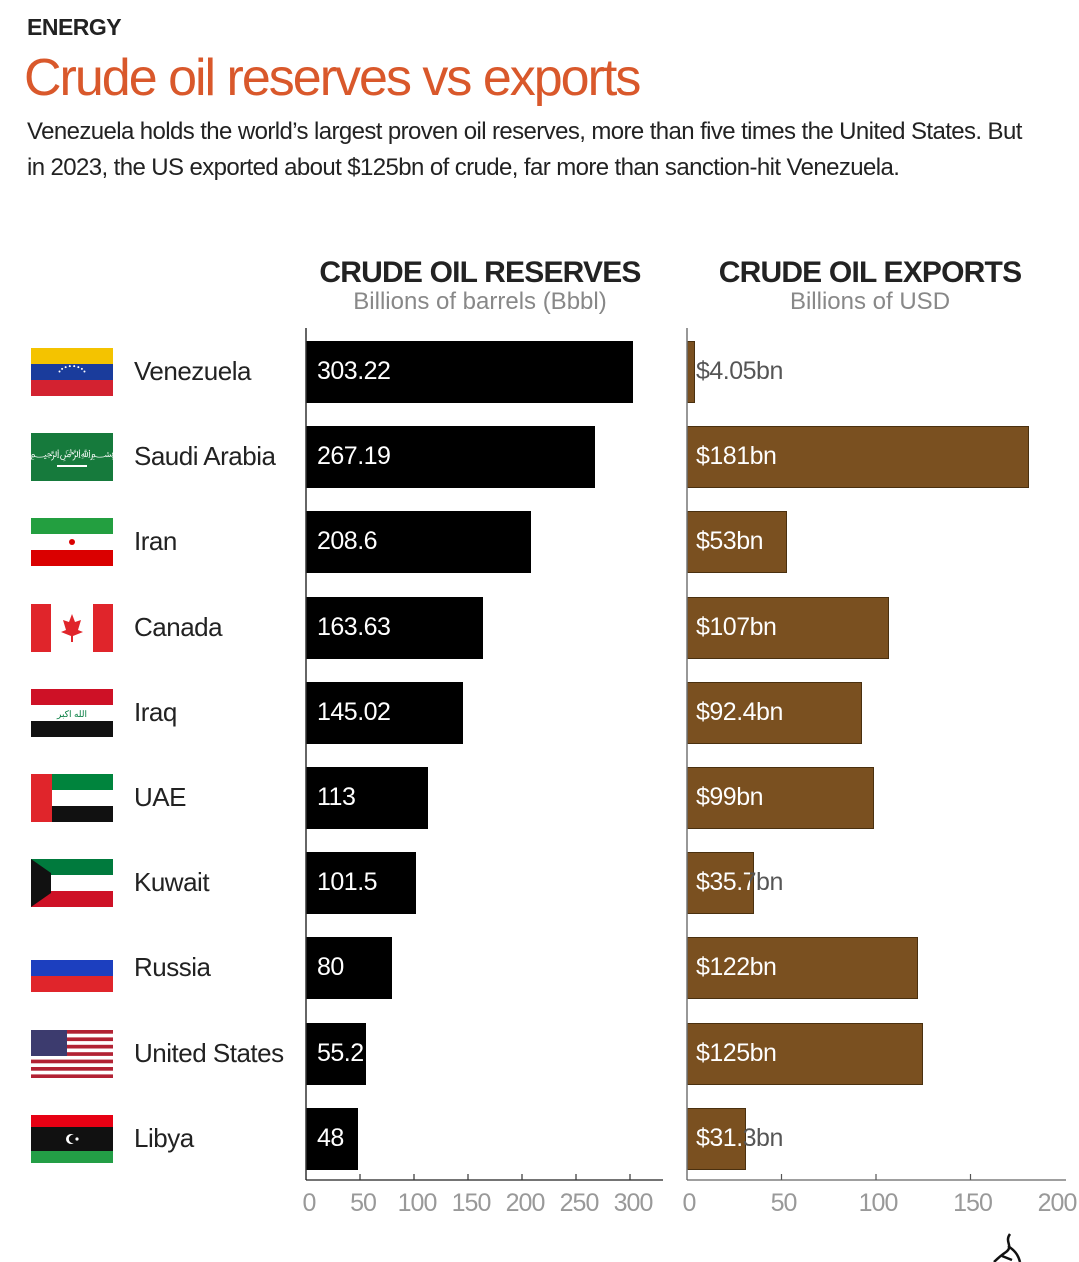 This screenshot has height=1262, width=1079. What do you see at coordinates (155, 541) in the screenshot?
I see `country-label: Iran` at bounding box center [155, 541].